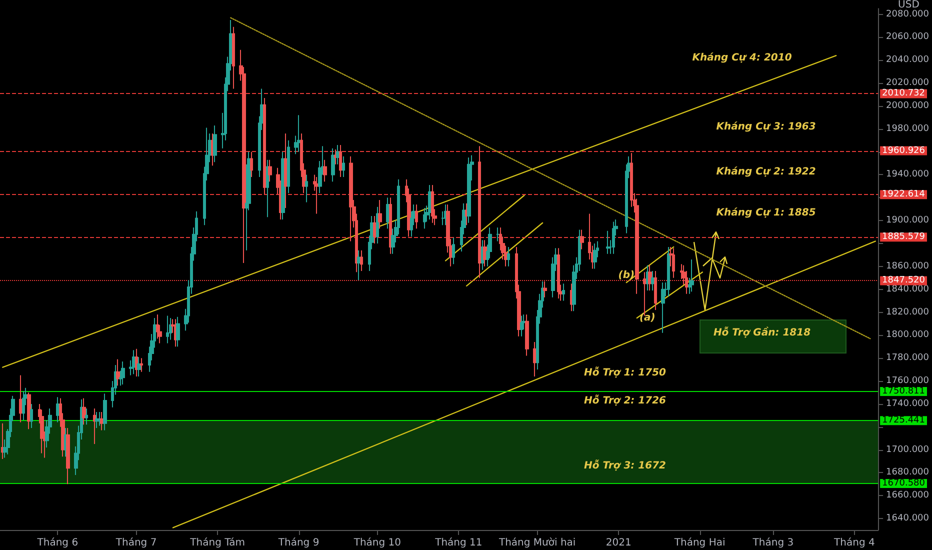 The height and width of the screenshot is (550, 932). Describe the element at coordinates (908, 289) in the screenshot. I see `y-tick-label: 1840.000` at that location.